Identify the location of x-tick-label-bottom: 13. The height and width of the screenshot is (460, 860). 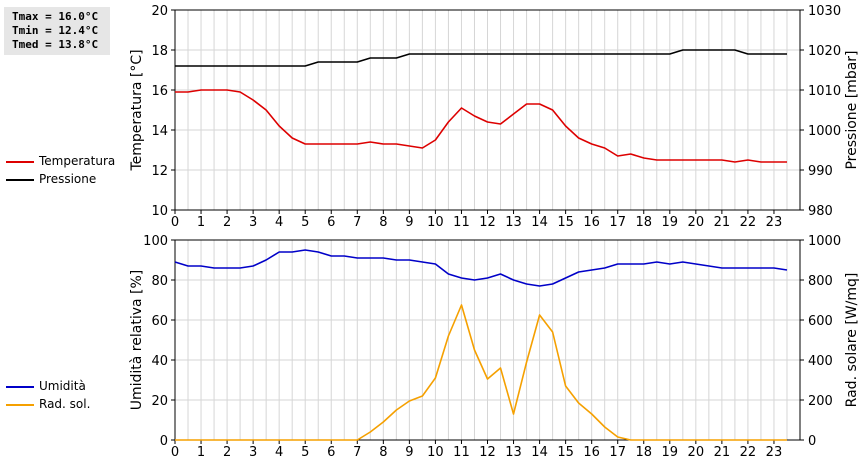
(513, 452).